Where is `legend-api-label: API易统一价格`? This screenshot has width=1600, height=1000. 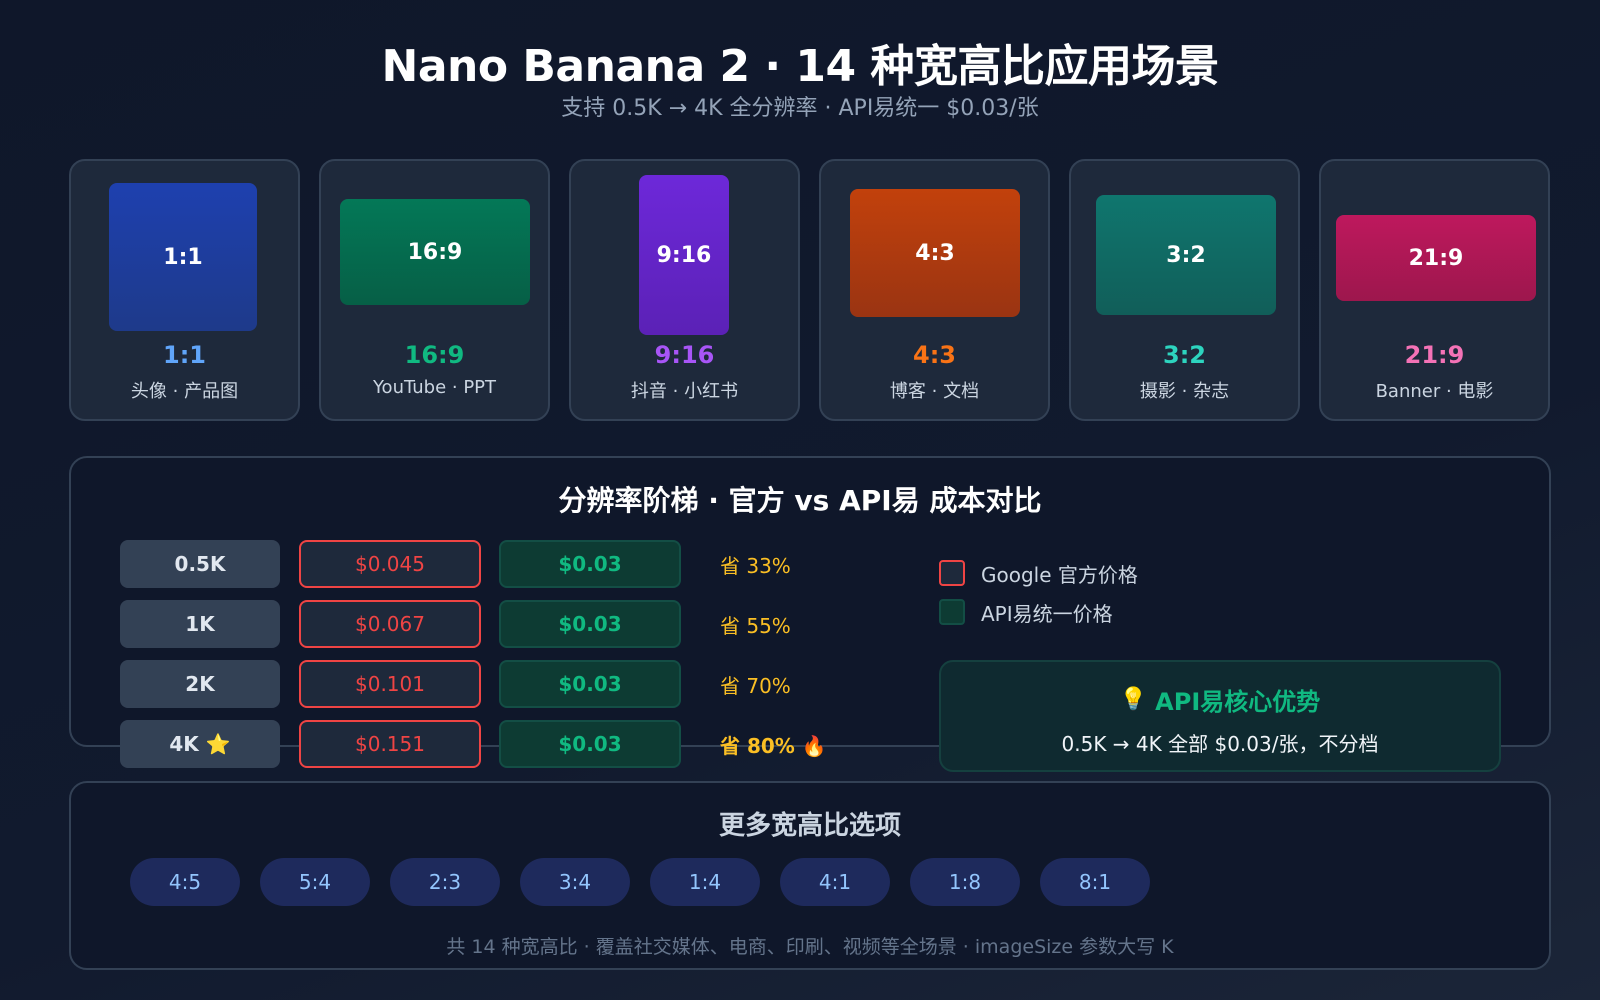 legend-api-label: API易统一价格 is located at coordinates (1047, 613).